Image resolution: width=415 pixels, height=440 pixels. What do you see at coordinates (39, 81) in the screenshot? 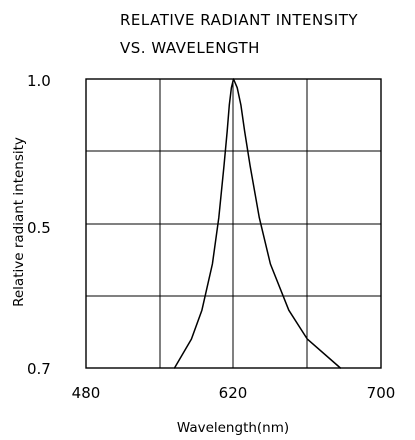
I see `y-tick-label-top: 1.0` at bounding box center [39, 81].